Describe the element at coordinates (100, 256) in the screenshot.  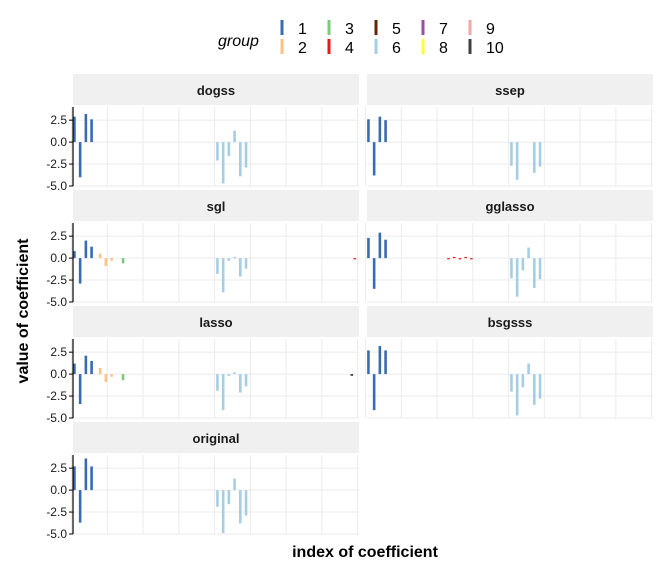
I see `bar-sgl-x10` at that location.